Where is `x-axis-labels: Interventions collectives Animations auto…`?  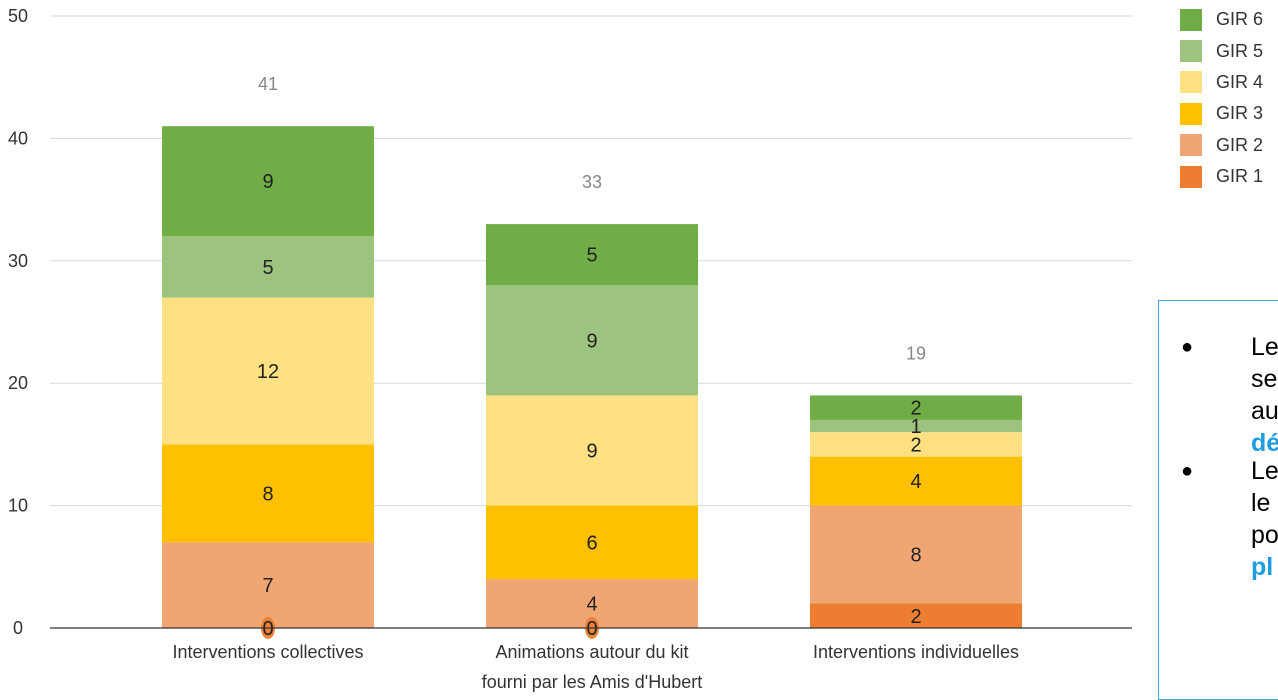 x-axis-labels: Interventions collectives Animations auto… is located at coordinates (591, 659).